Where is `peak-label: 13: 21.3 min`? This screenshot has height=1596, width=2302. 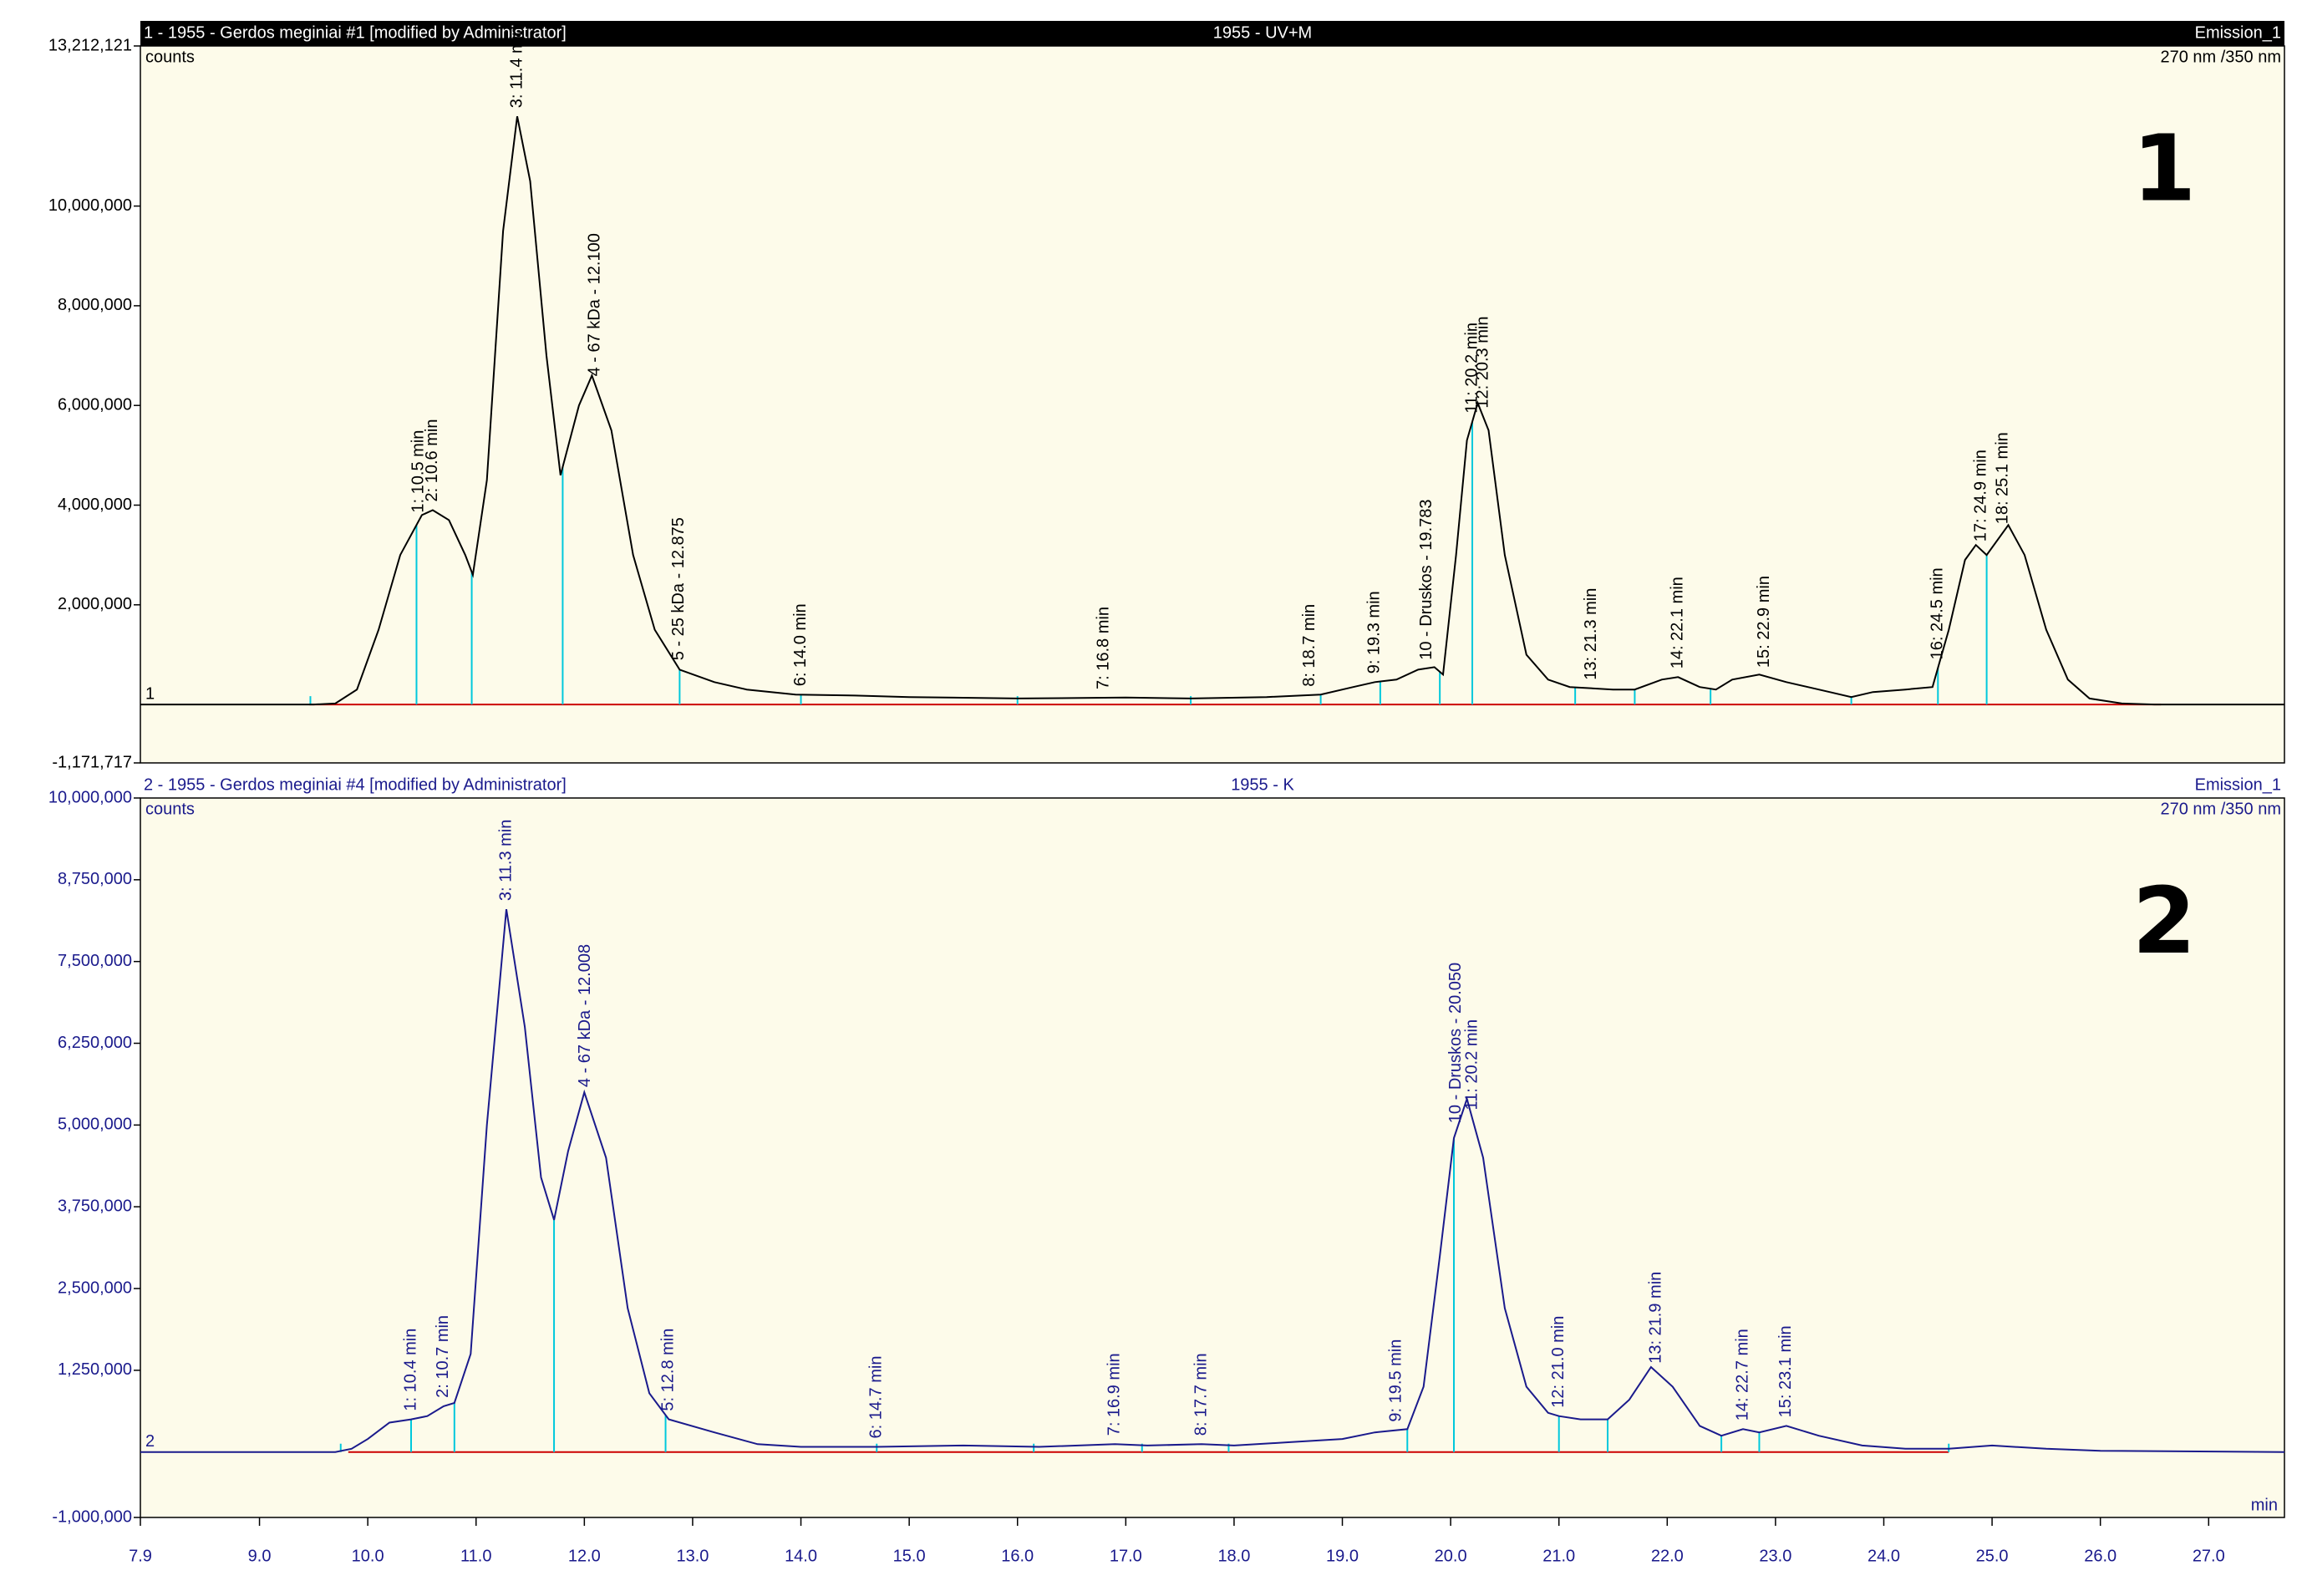 peak-label: 13: 21.3 min is located at coordinates (1591, 634).